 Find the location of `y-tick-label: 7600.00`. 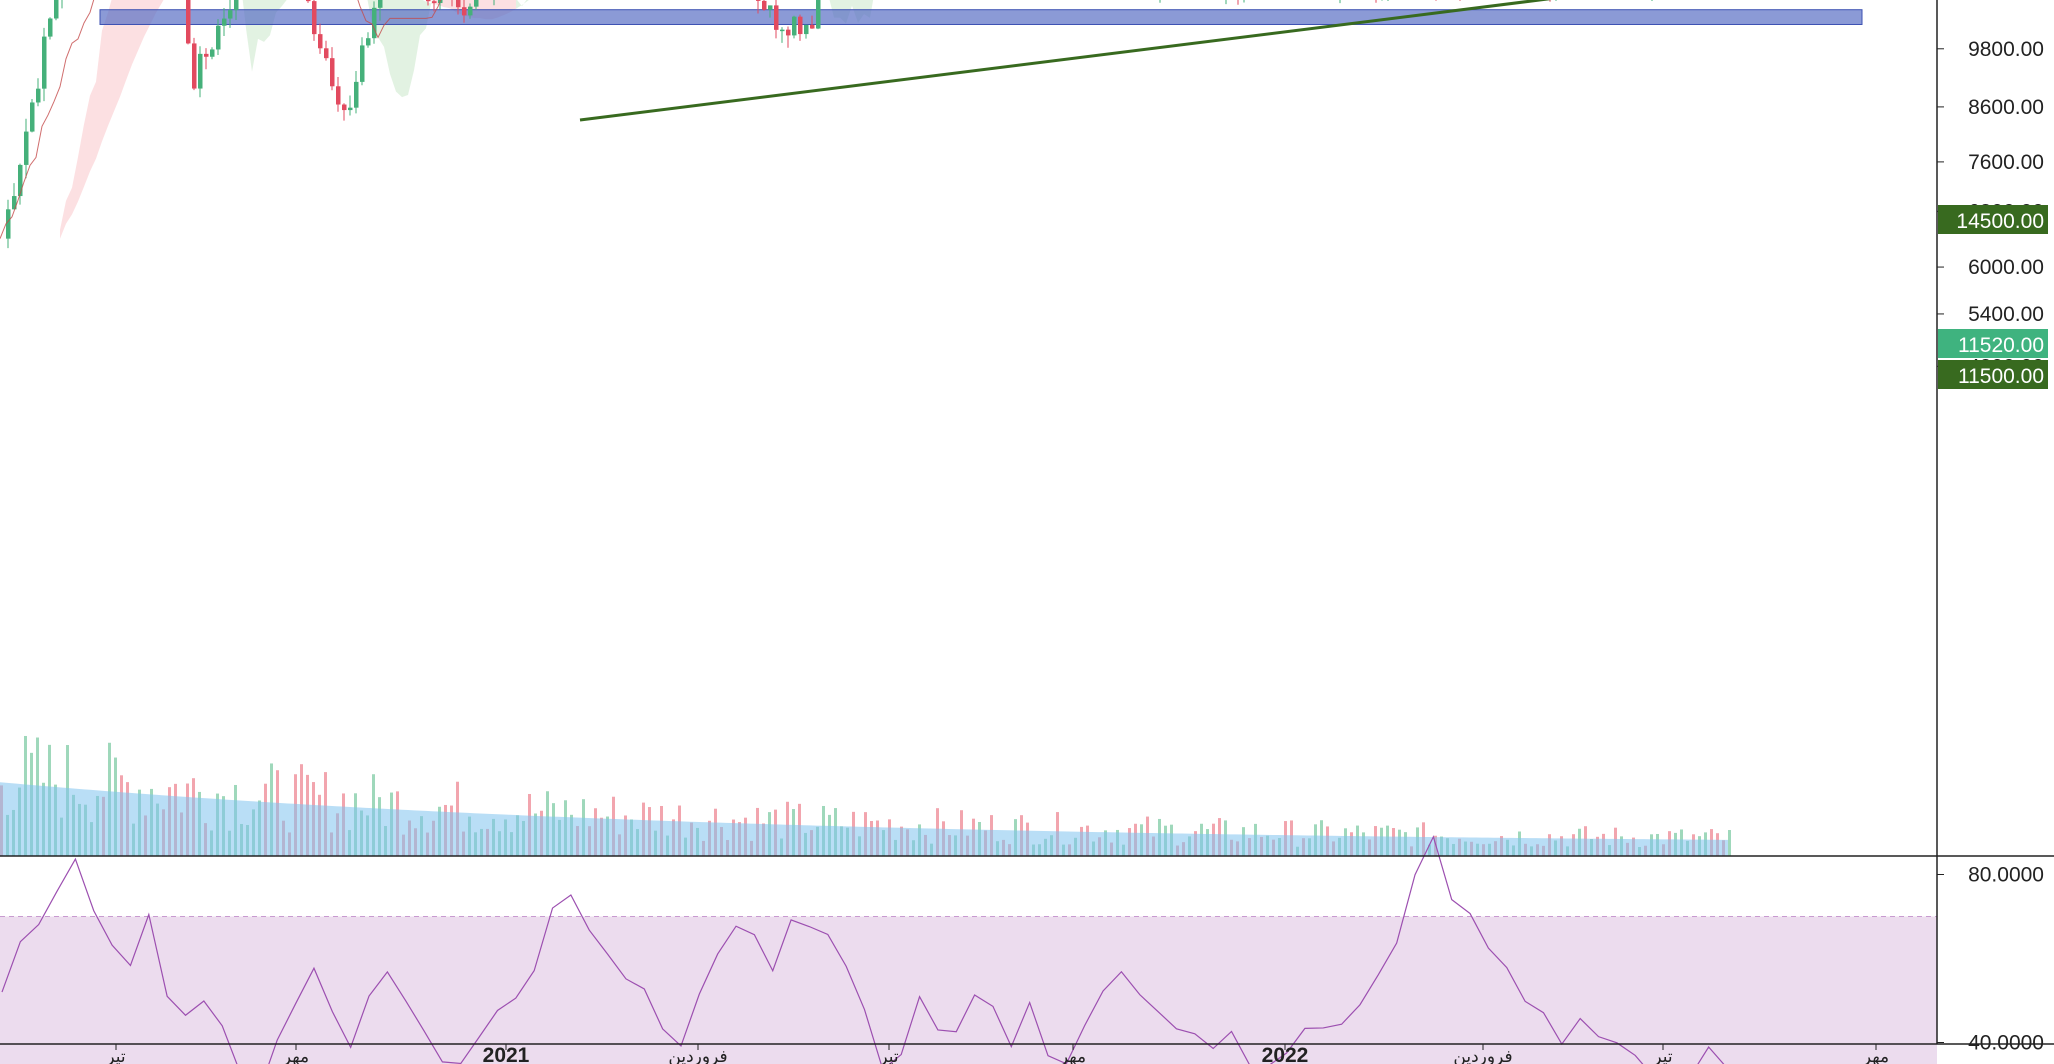

y-tick-label: 7600.00 is located at coordinates (2006, 162).